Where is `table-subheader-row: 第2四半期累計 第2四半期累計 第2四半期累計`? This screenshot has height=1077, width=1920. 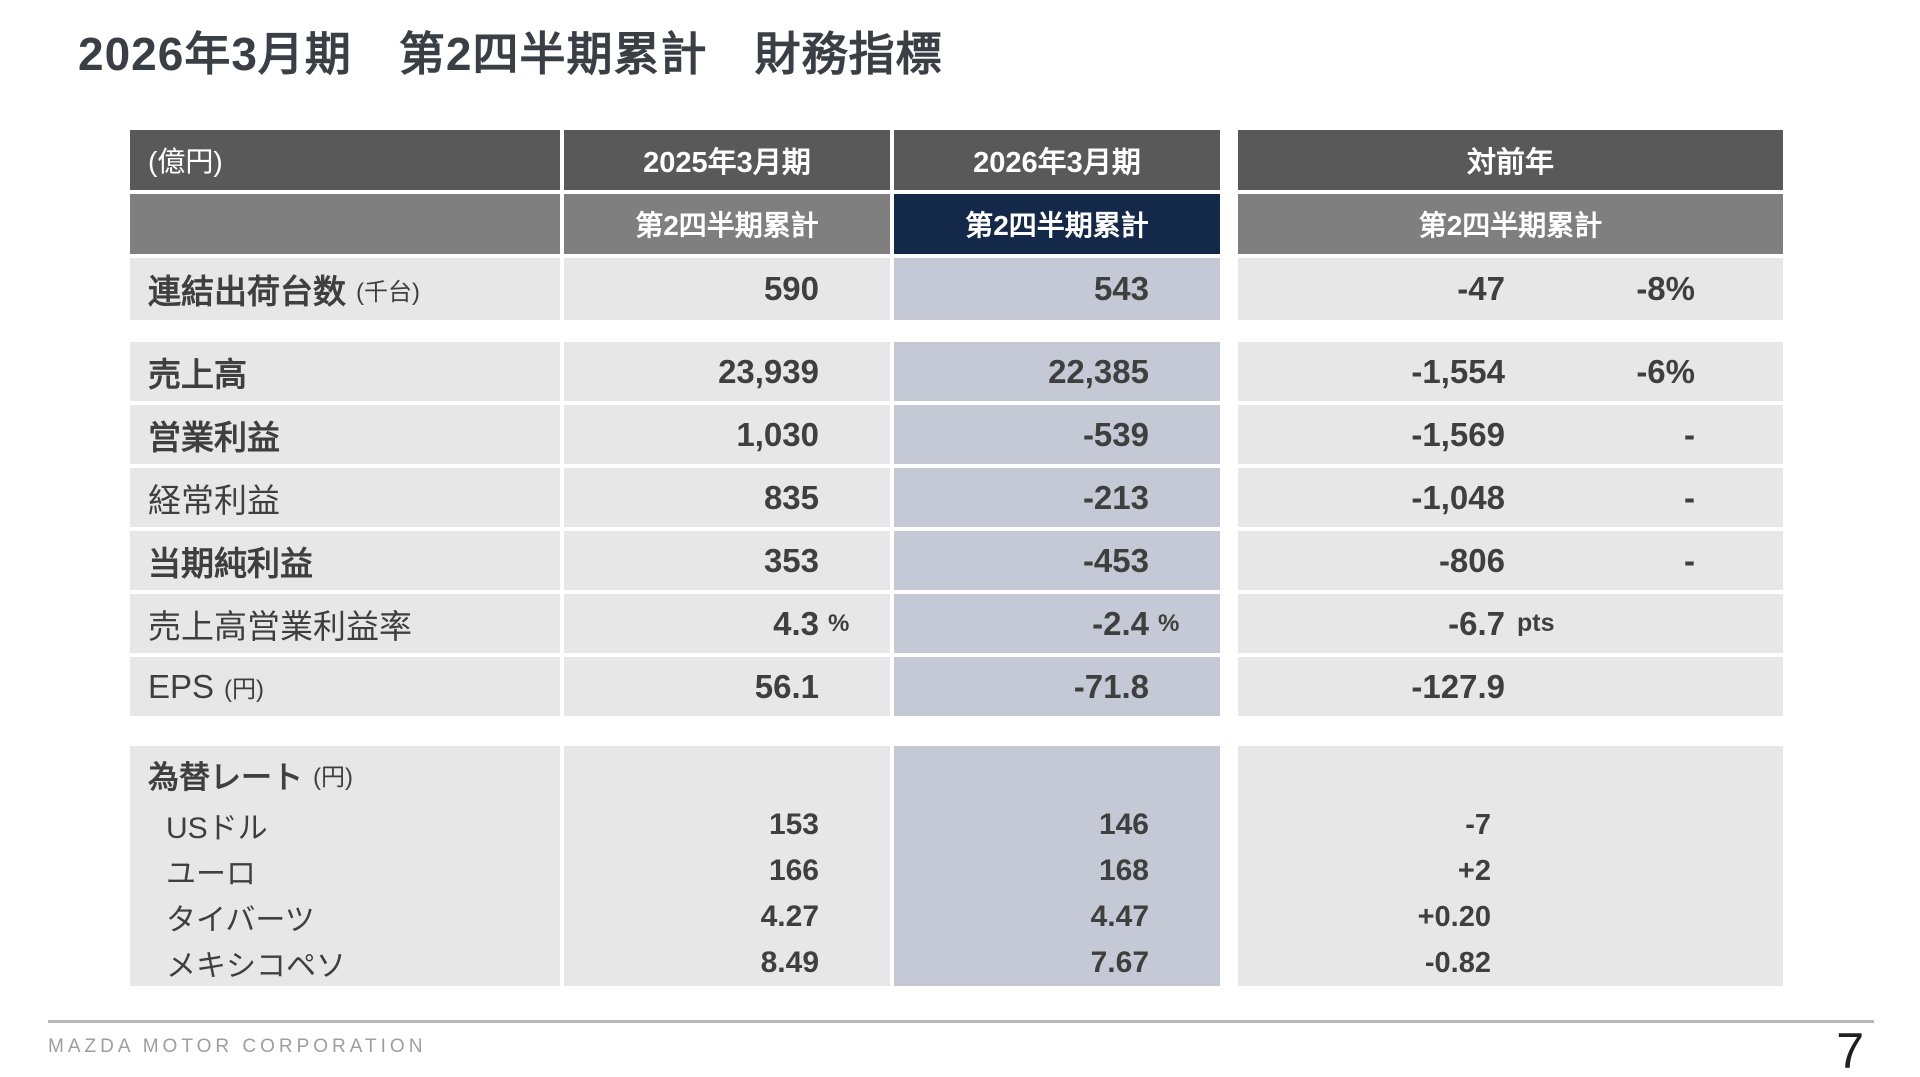
table-subheader-row: 第2四半期累計 第2四半期累計 第2四半期累計 is located at coordinates (956, 224).